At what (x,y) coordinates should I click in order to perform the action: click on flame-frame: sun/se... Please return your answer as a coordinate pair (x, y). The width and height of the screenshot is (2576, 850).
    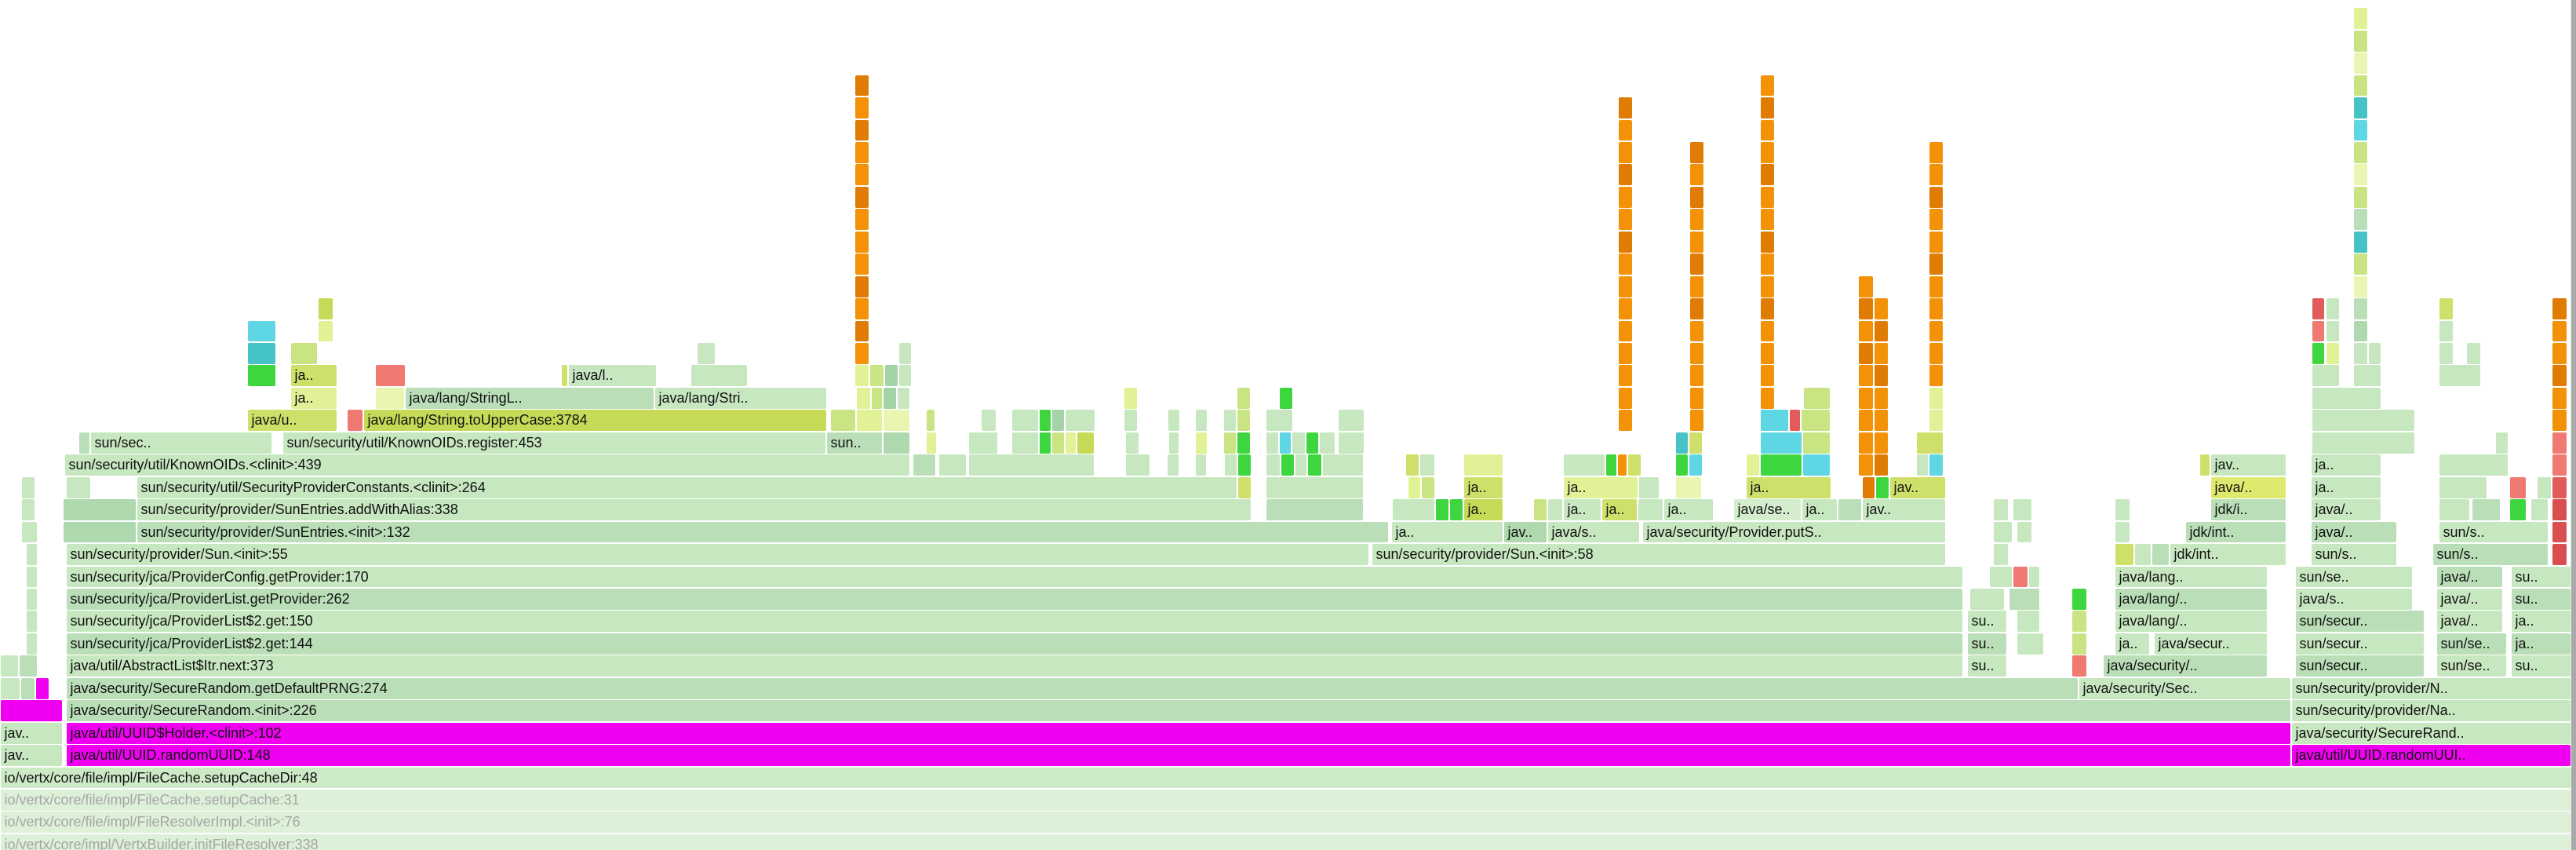
    Looking at the image, I should click on (2471, 666).